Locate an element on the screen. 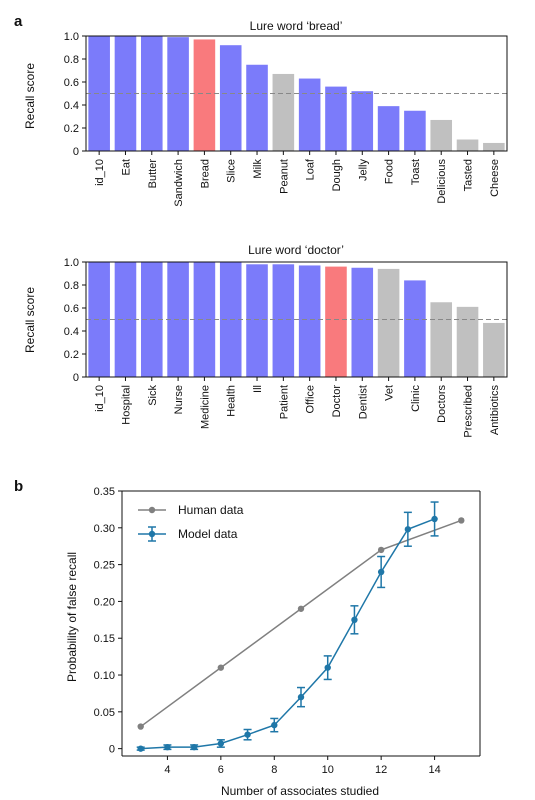 Image resolution: width=535 pixels, height=800 pixels. legend-model-label: Model data is located at coordinates (208, 534).